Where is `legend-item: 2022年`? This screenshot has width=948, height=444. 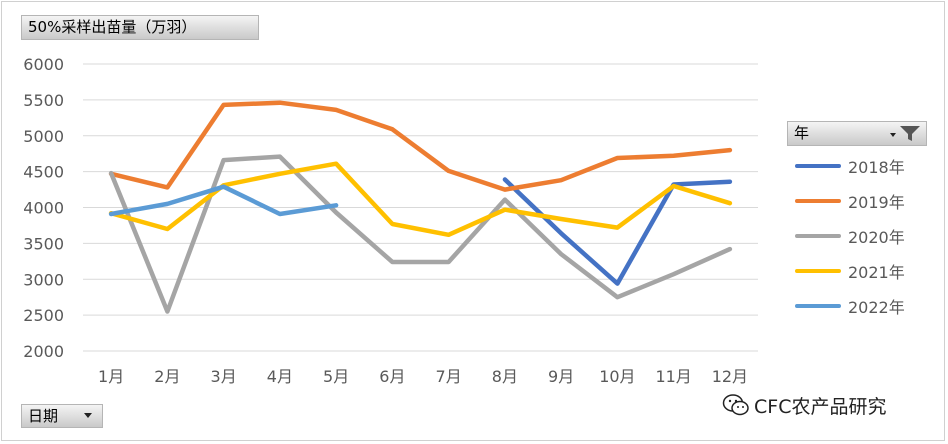 legend-item: 2022年 is located at coordinates (850, 306).